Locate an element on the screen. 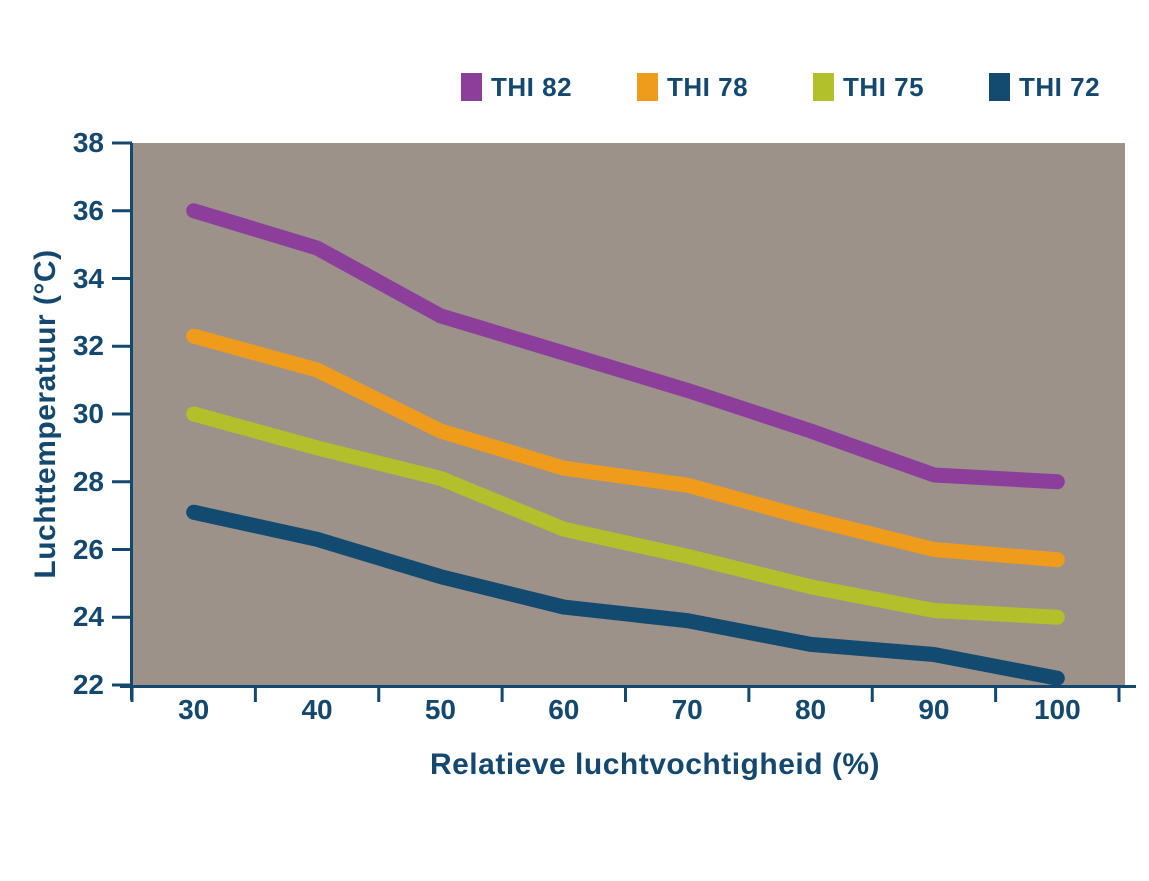 This screenshot has width=1149, height=881. x-tick-label-60: 60 is located at coordinates (564, 709).